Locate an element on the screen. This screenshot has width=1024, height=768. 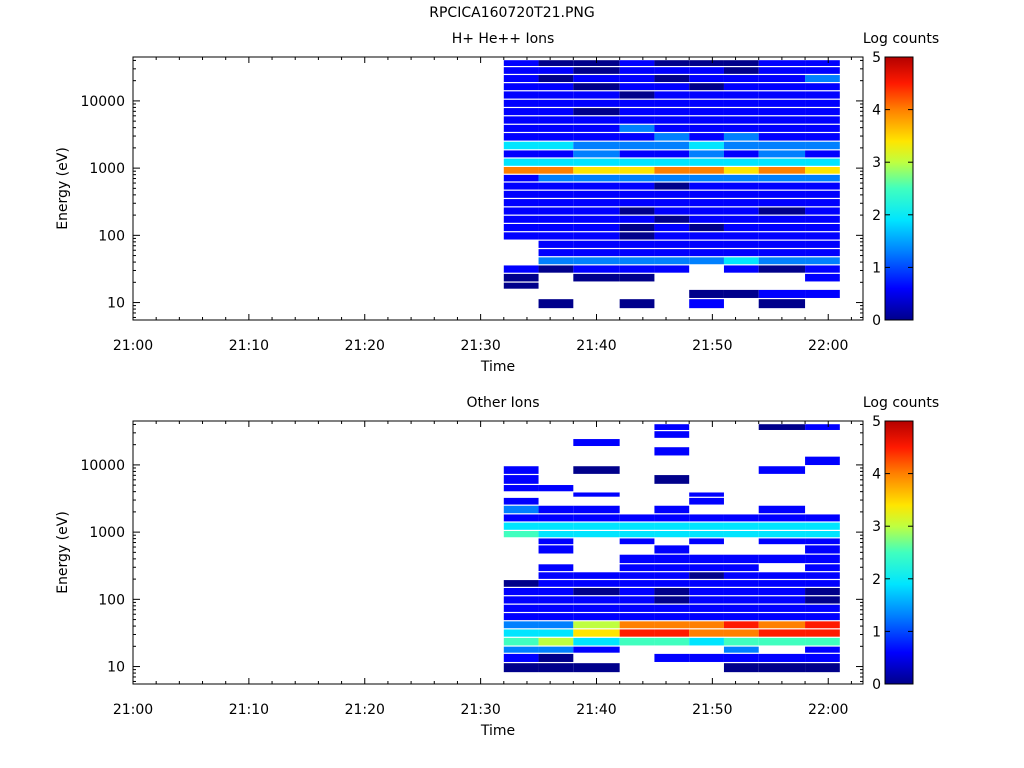
x-tick-label: 21:30 is located at coordinates (480, 346).